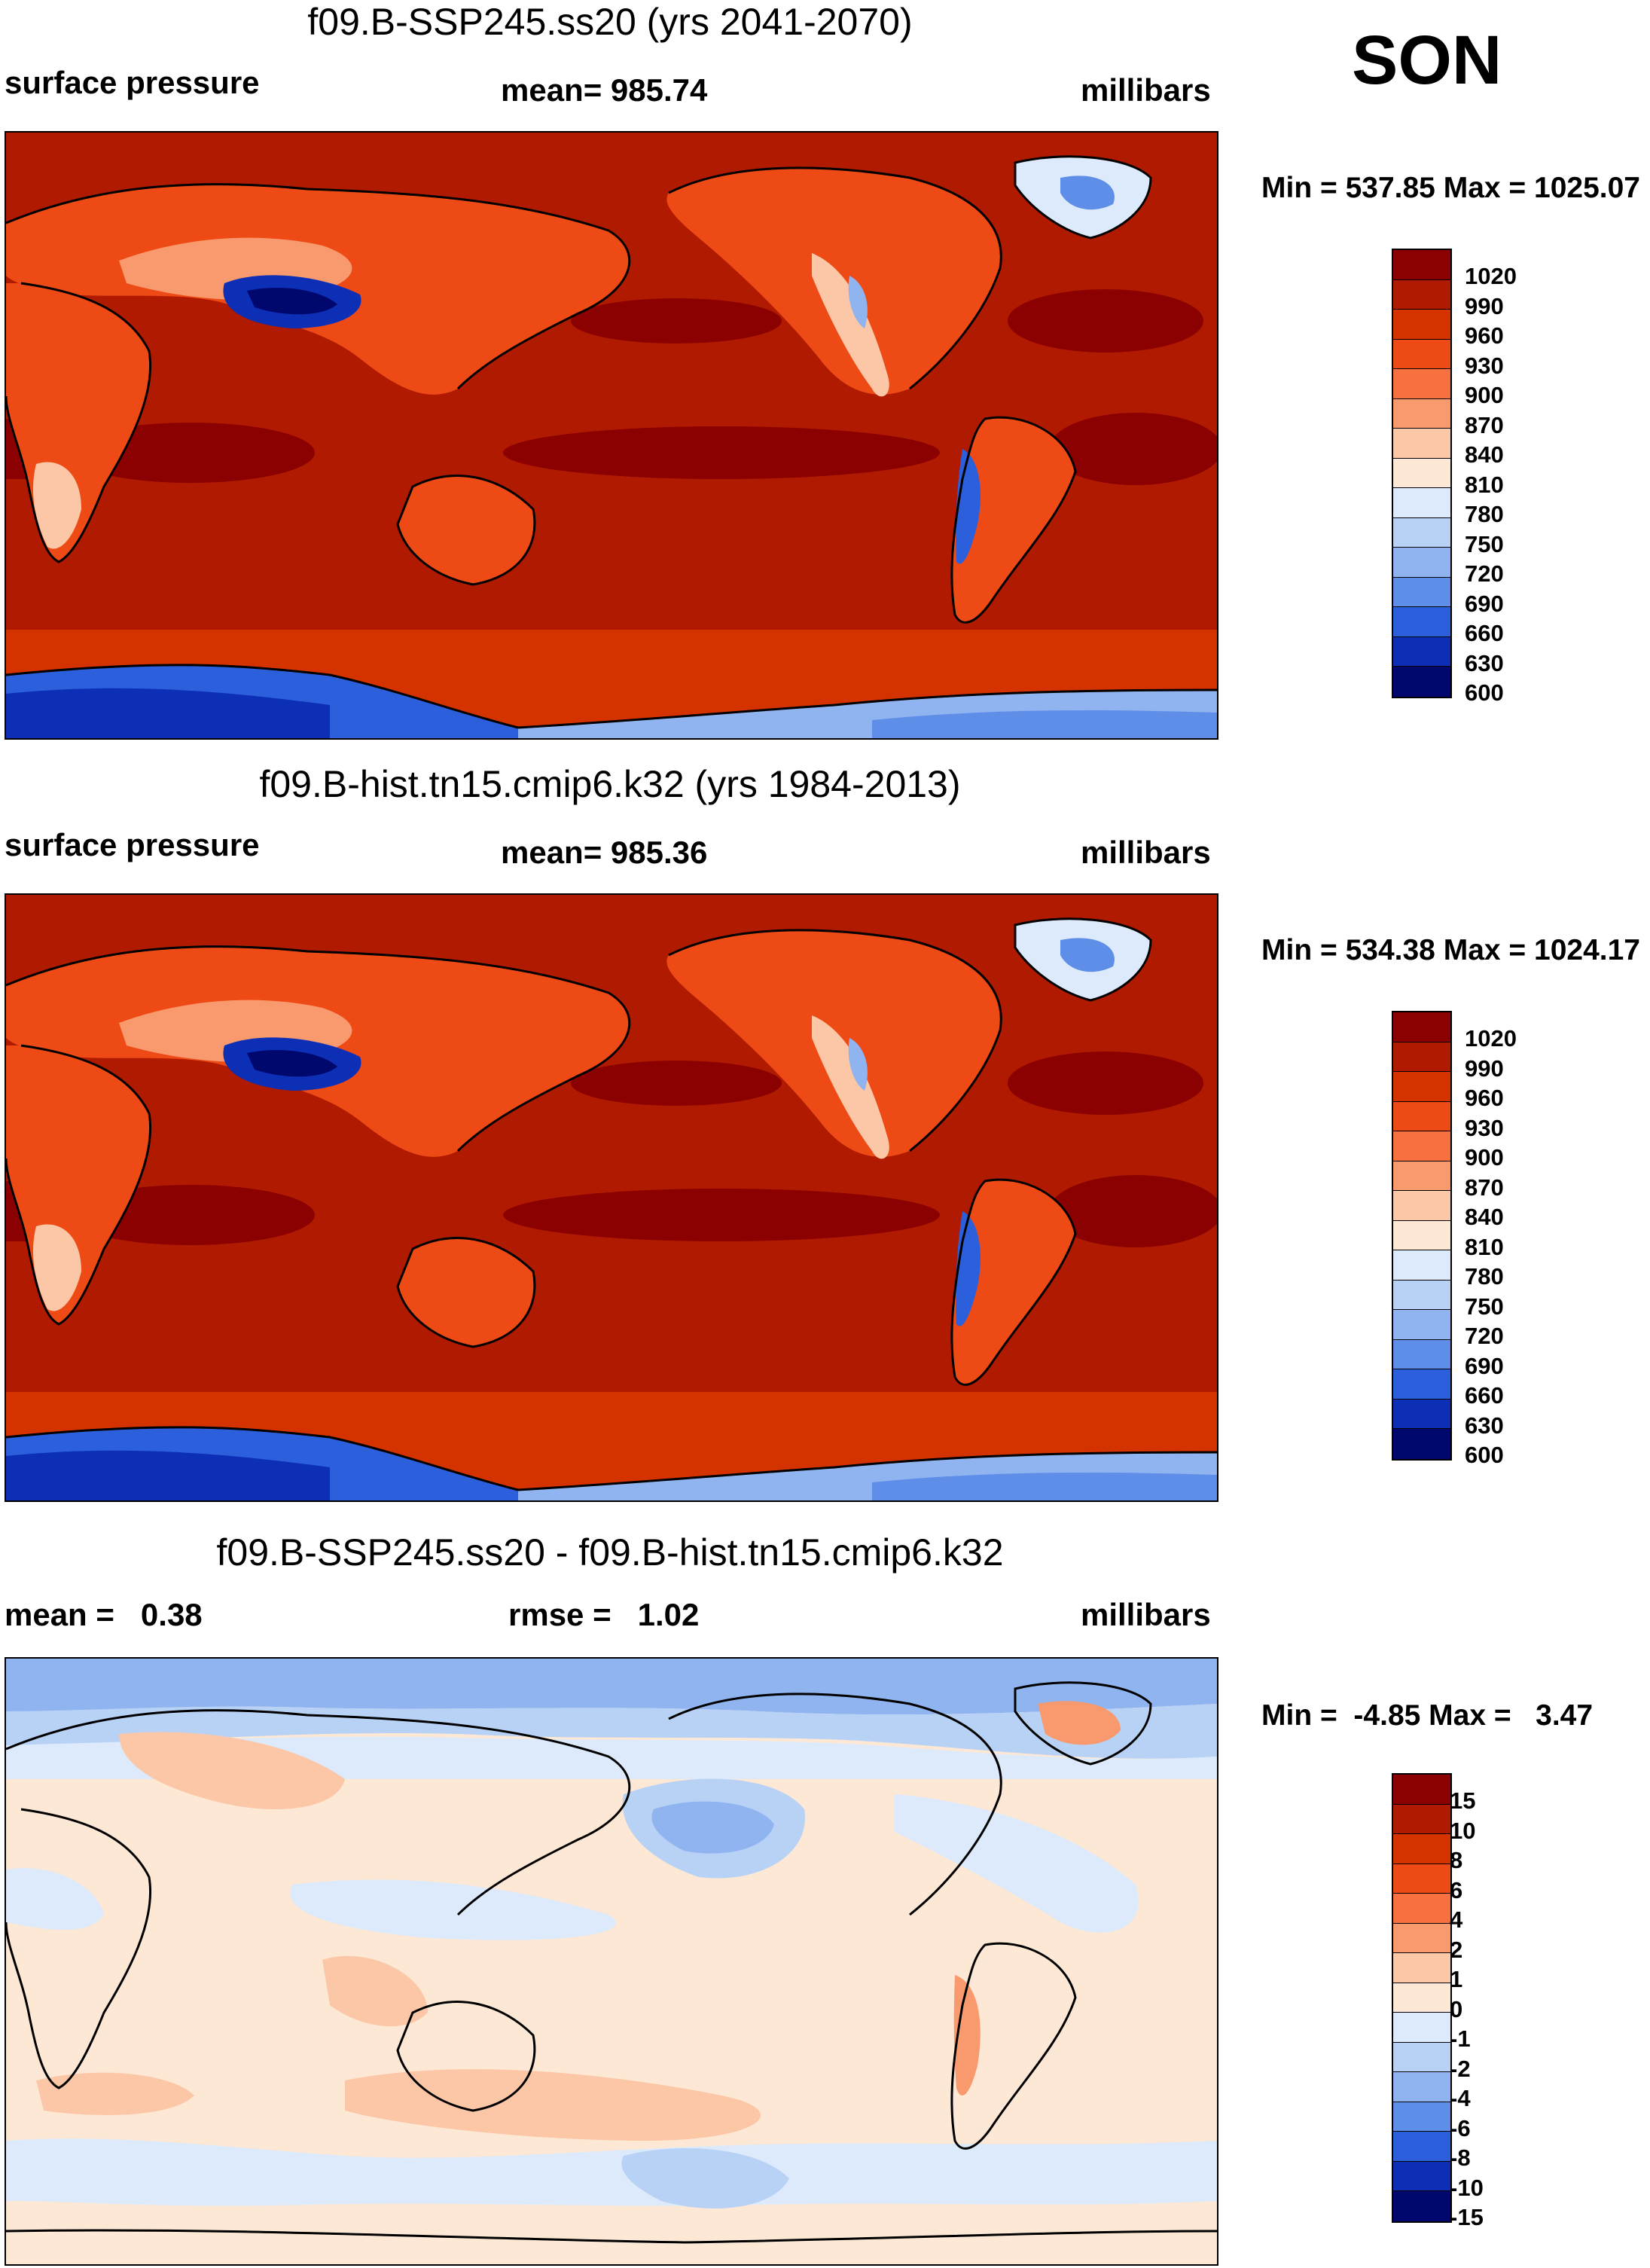  I want to click on panel-2-tick: 720, so click(1484, 1336).